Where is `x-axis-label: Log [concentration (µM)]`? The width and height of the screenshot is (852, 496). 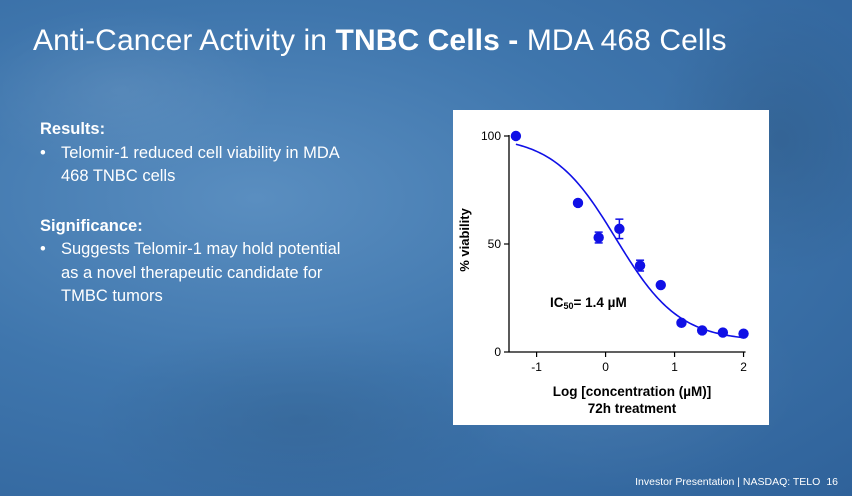 x-axis-label: Log [concentration (µM)] is located at coordinates (632, 391).